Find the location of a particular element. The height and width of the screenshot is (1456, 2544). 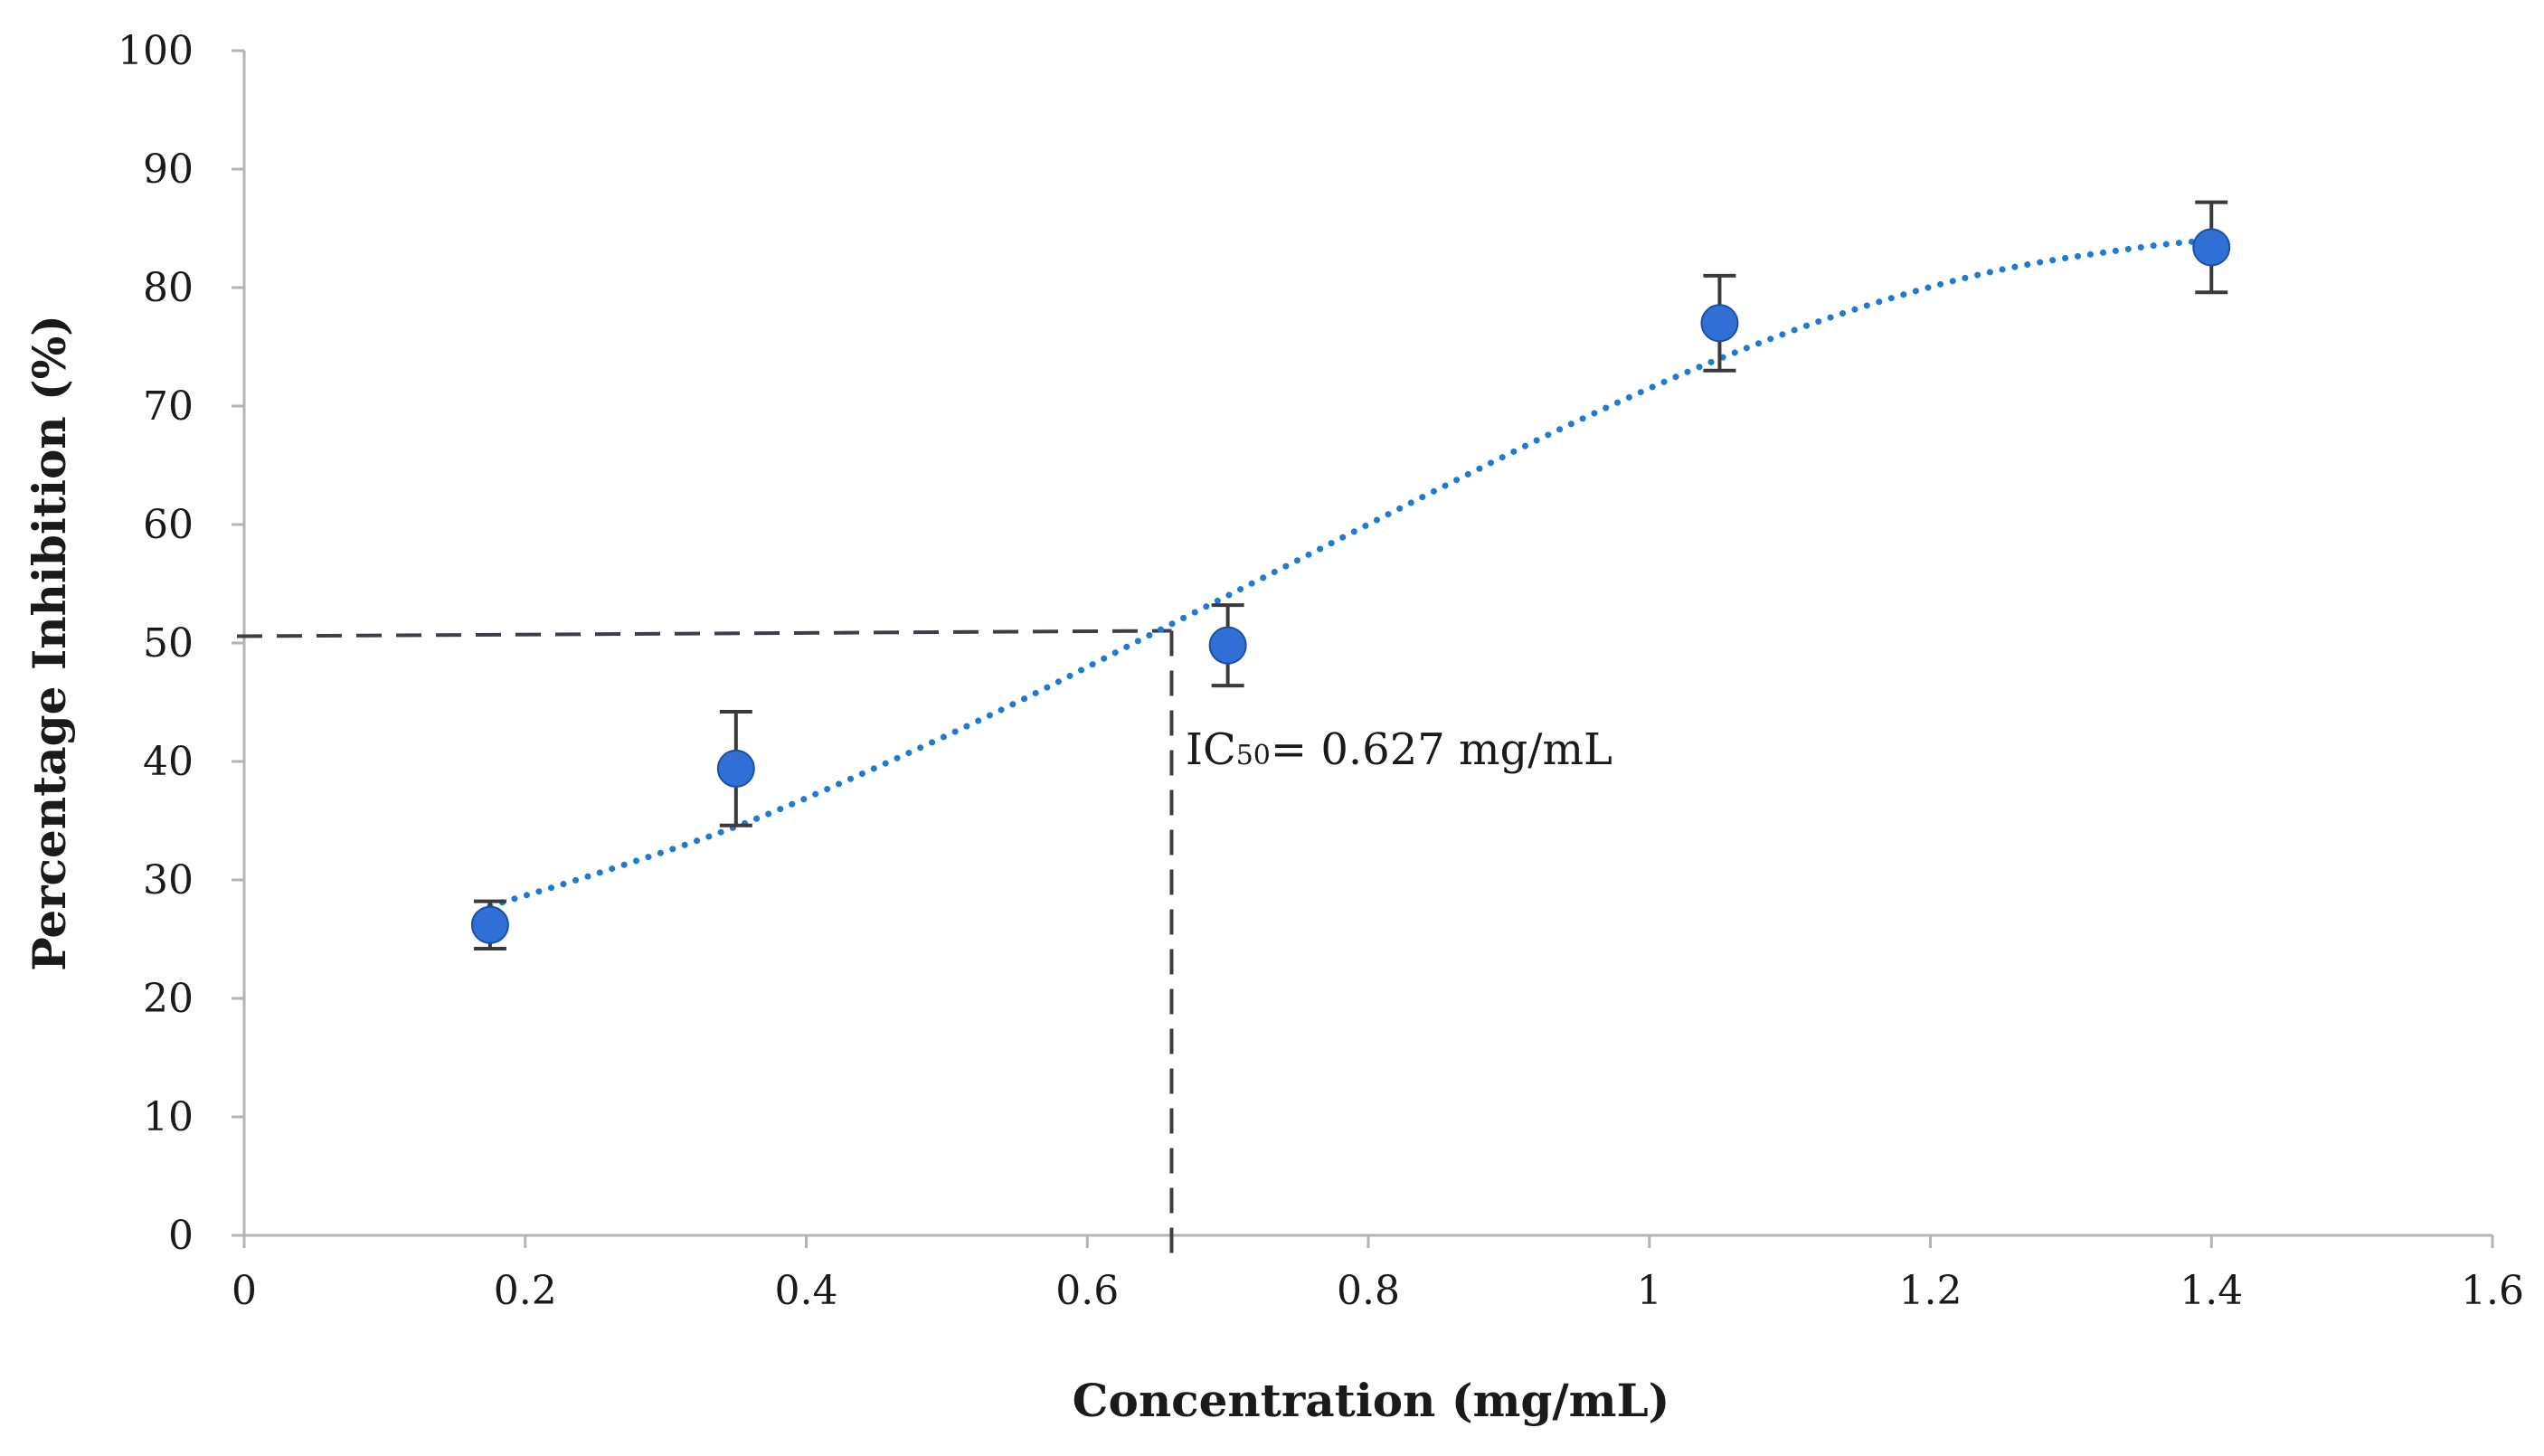

x-tick-label: 0.8 is located at coordinates (1368, 1291).